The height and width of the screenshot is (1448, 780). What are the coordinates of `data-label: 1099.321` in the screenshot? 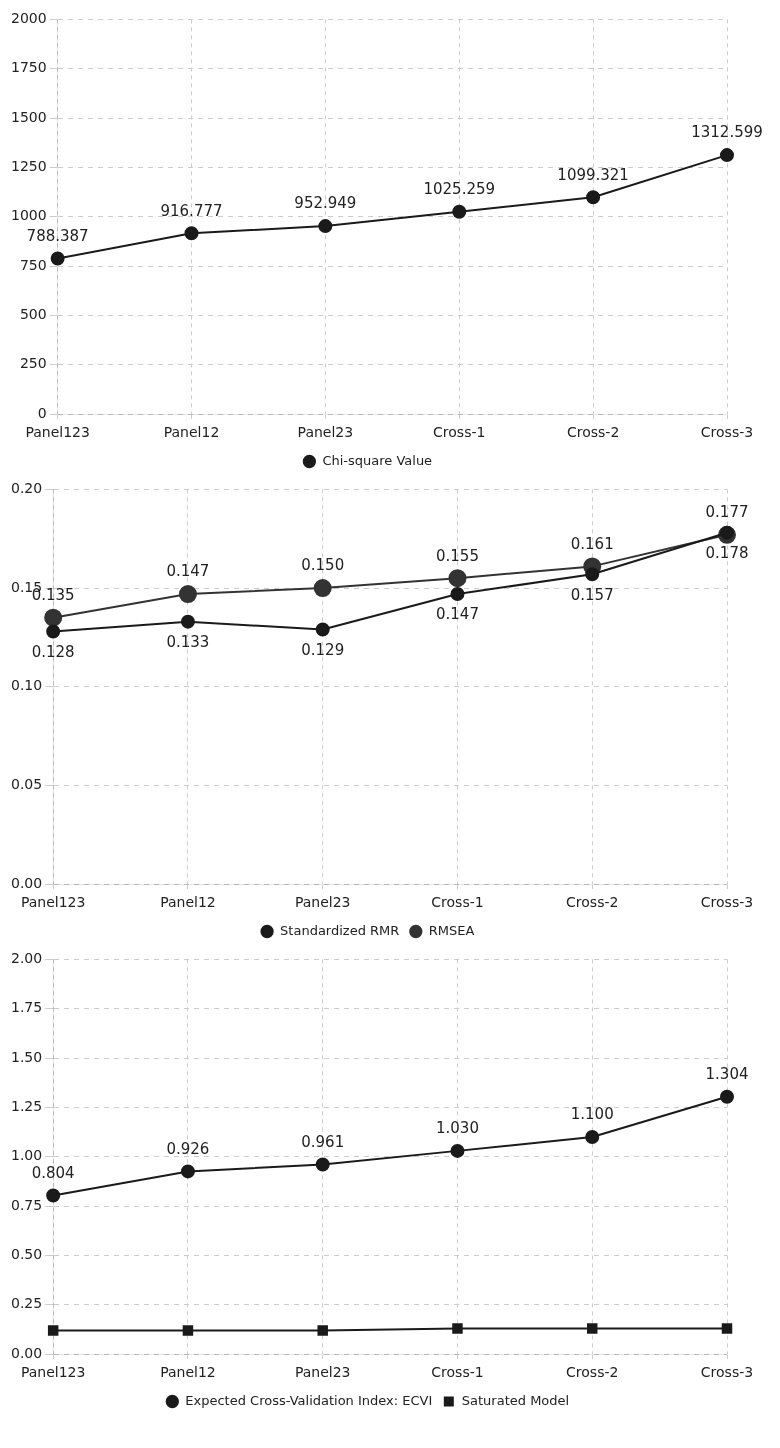 It's located at (593, 174).